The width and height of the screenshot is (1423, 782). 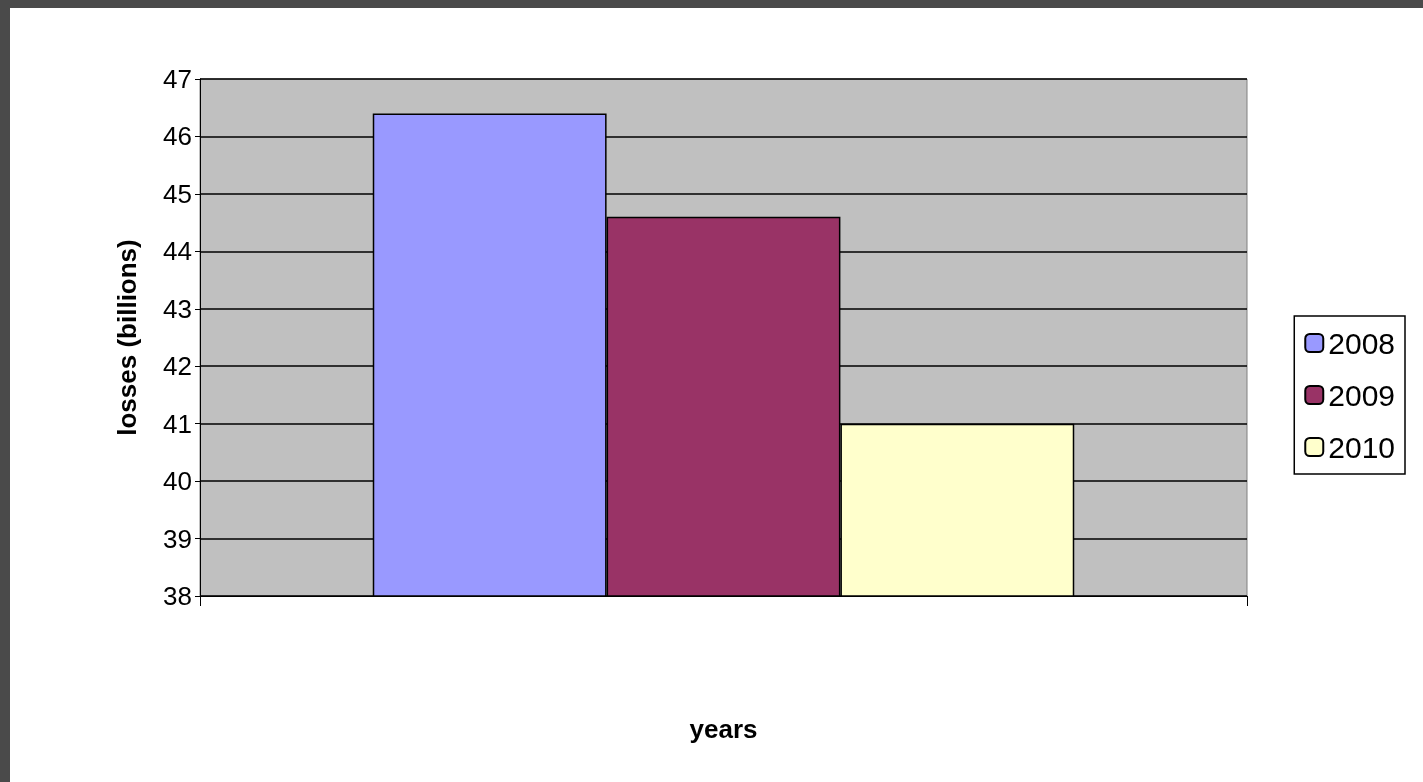 I want to click on legend-label: 2009, so click(x=1362, y=395).